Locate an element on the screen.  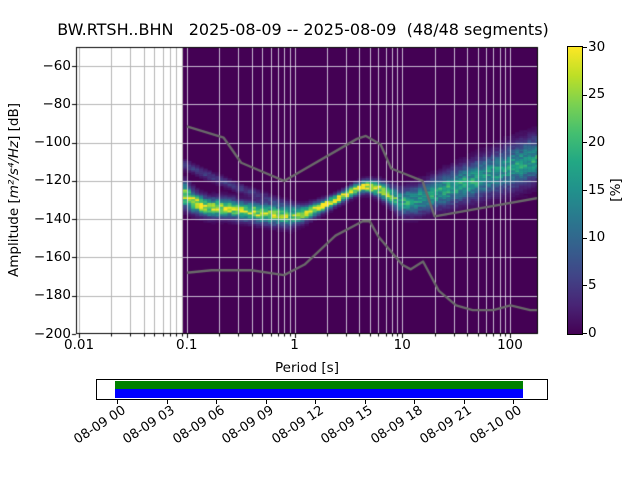
timeline-data-bar is located at coordinates (319, 393).